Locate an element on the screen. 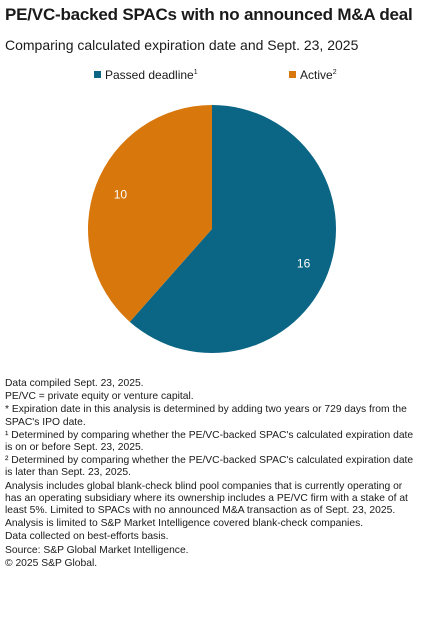 This screenshot has height=617, width=425. footnote-date-compiled: Data compiled Sept. 23, 2025. is located at coordinates (74, 383).